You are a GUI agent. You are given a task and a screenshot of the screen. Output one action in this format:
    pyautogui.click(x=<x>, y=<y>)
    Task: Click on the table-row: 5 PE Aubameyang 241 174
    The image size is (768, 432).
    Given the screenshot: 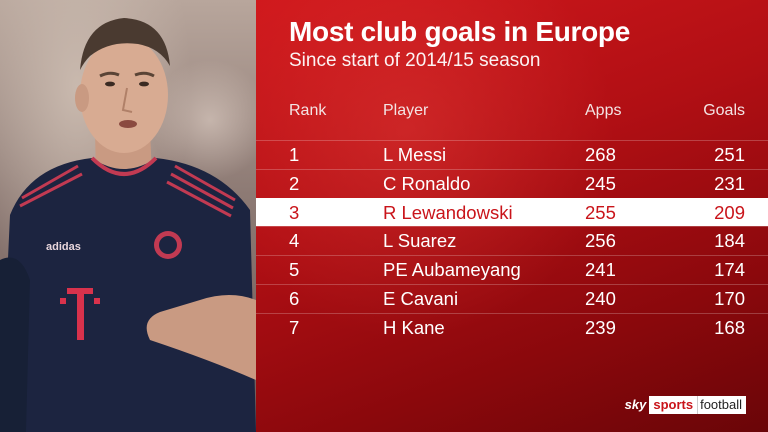 What is the action you would take?
    pyautogui.click(x=512, y=269)
    